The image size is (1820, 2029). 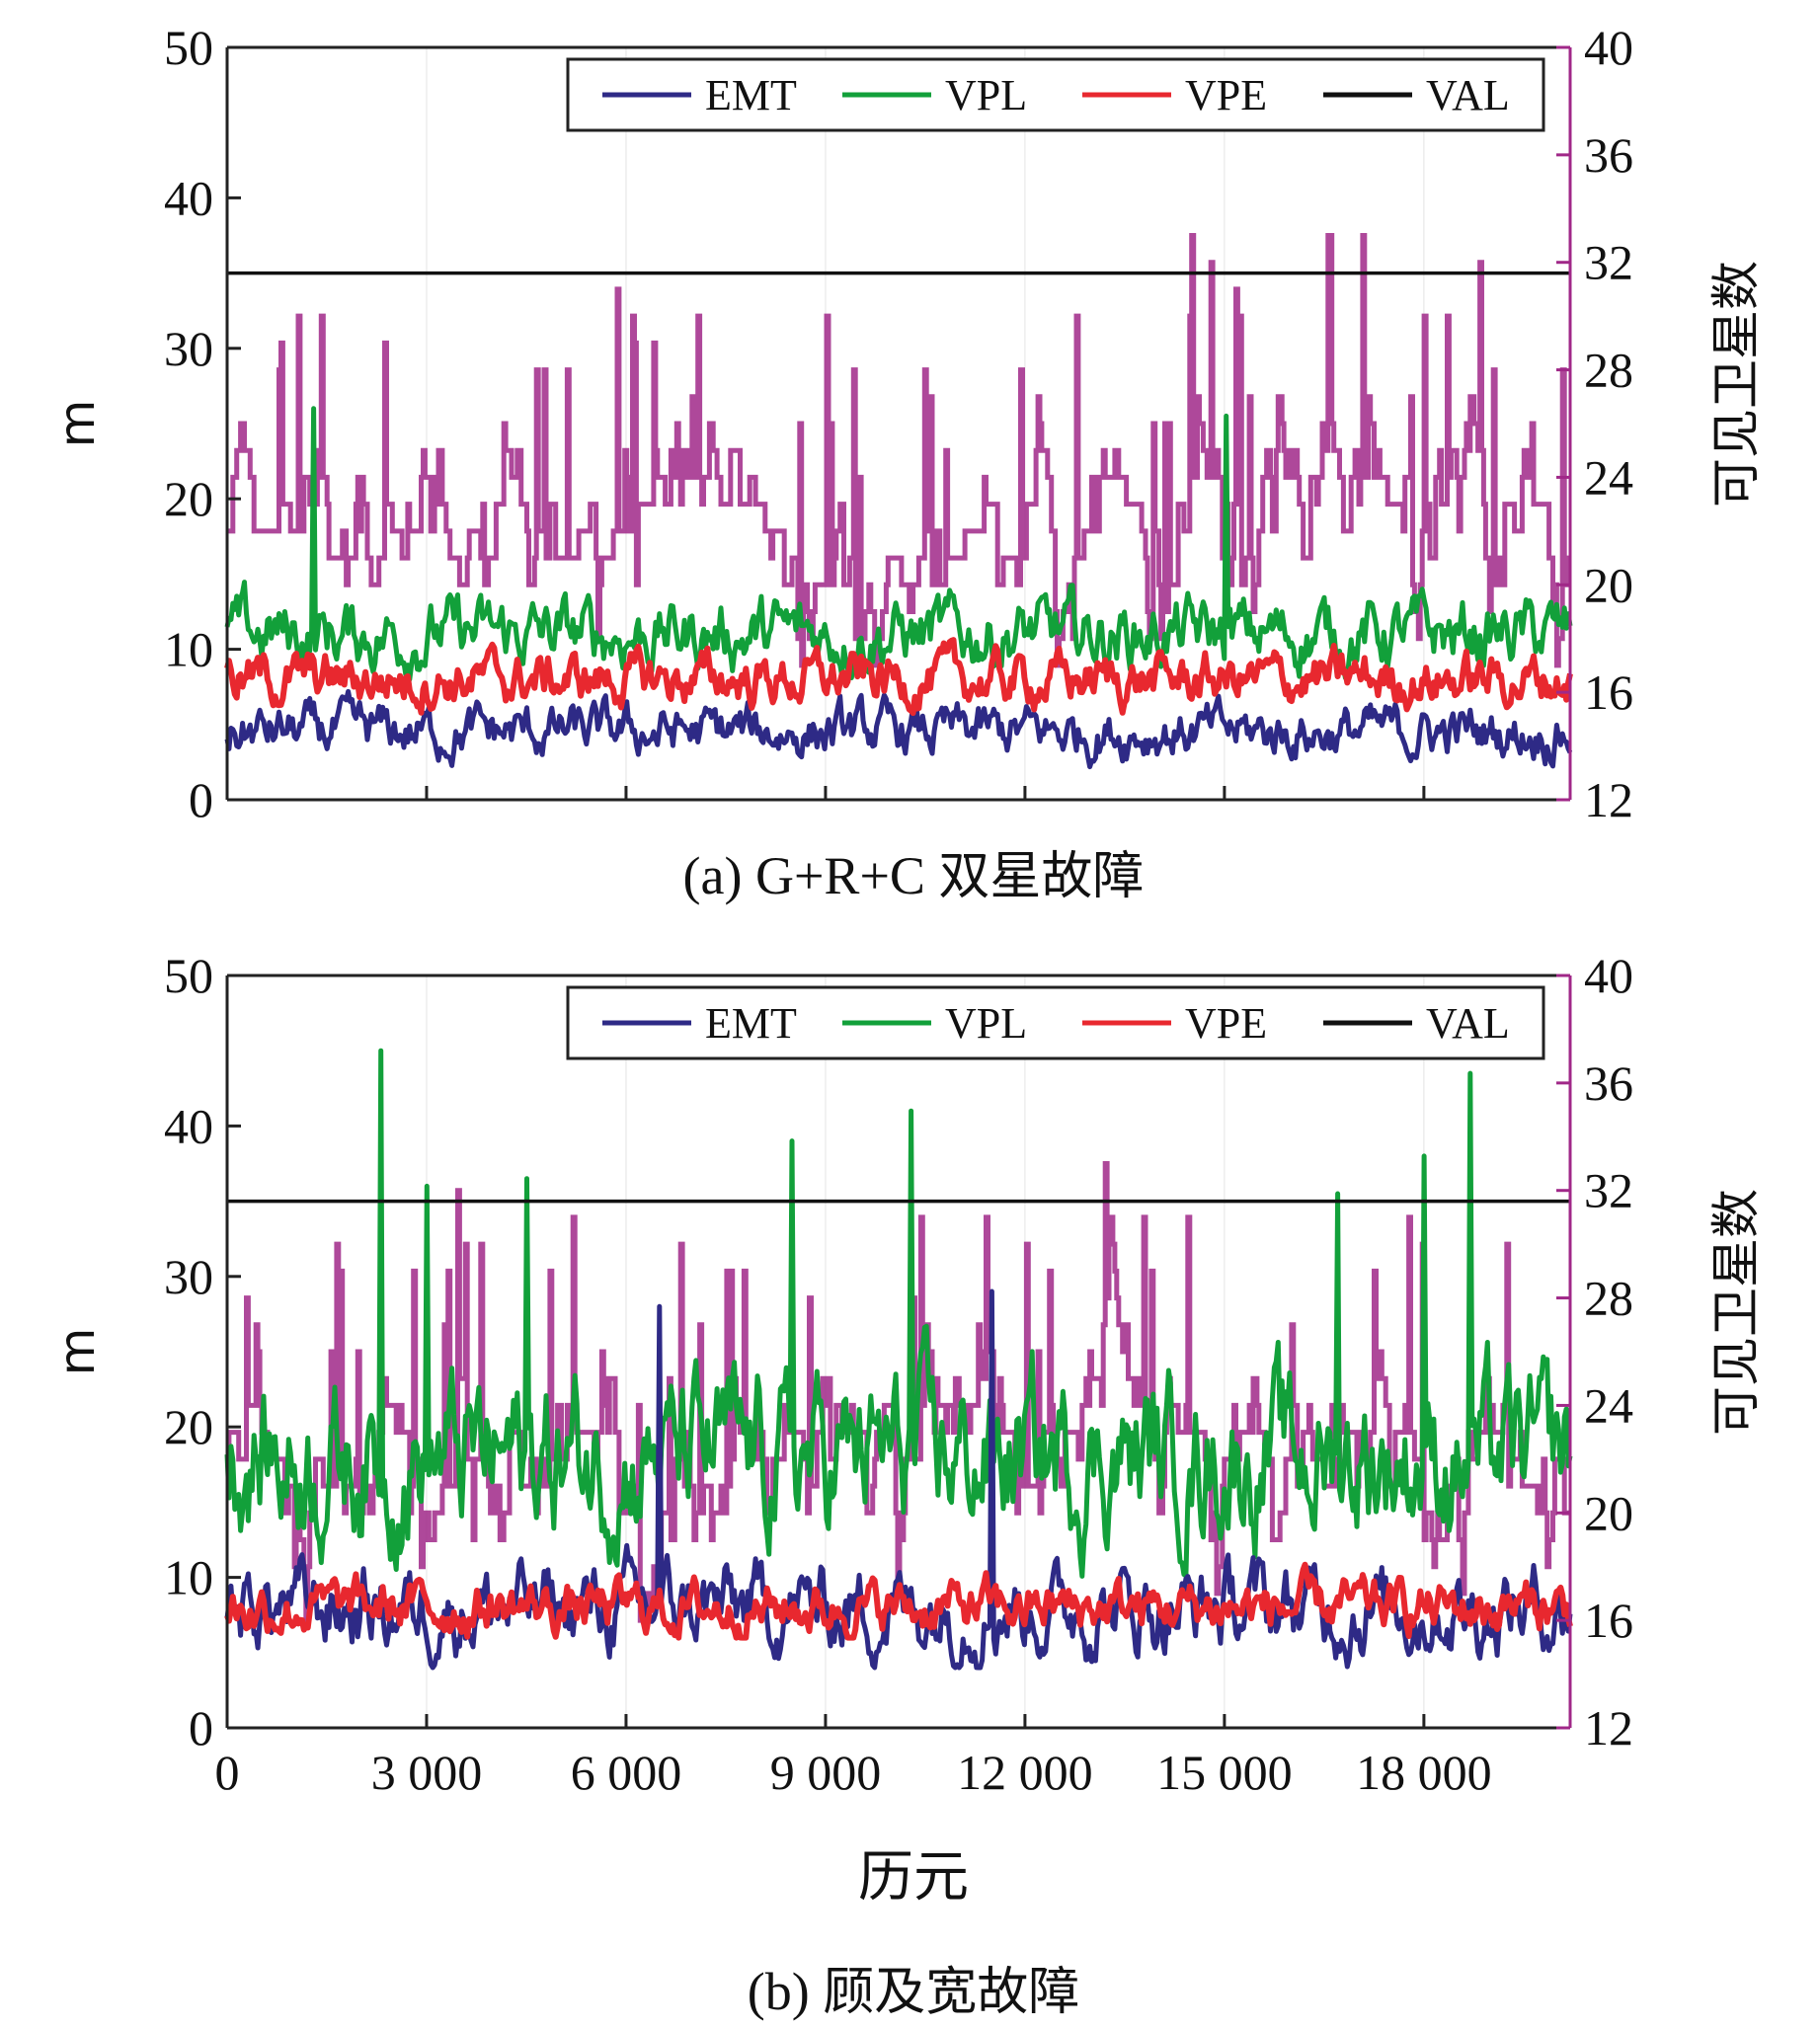 What do you see at coordinates (913, 1877) in the screenshot?
I see `x-axis-title: 历元` at bounding box center [913, 1877].